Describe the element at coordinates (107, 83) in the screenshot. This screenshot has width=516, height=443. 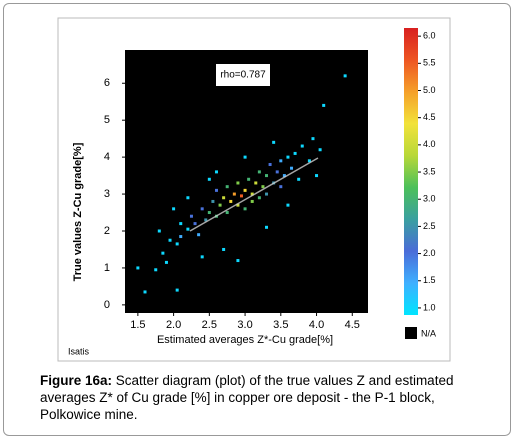
I see `y-tick-label: 6` at that location.